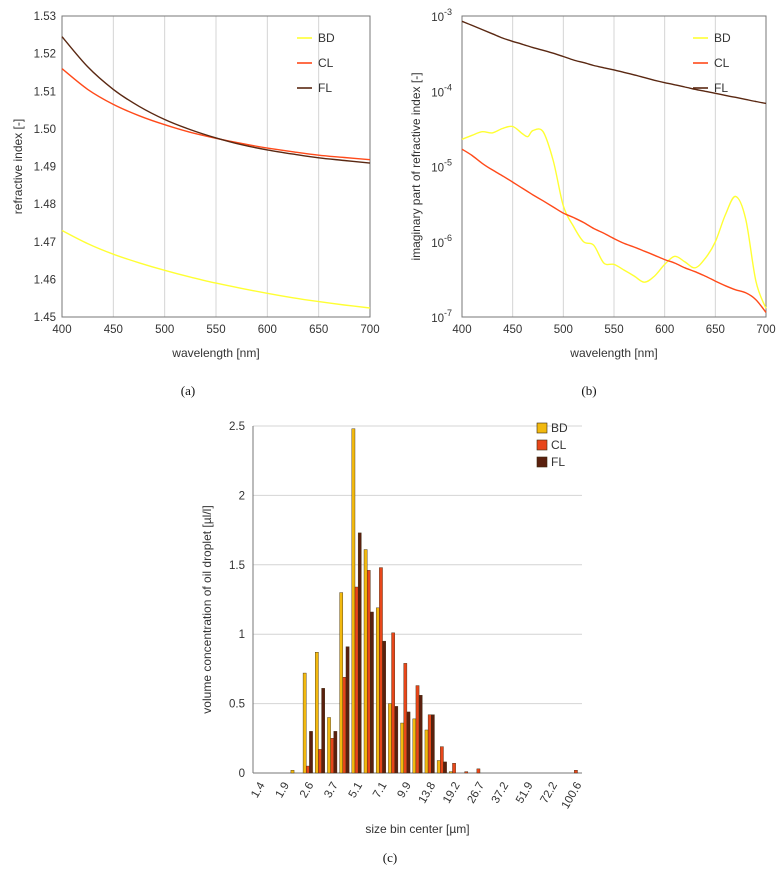  I want to click on y-tick-label: 0.5, so click(237, 705).